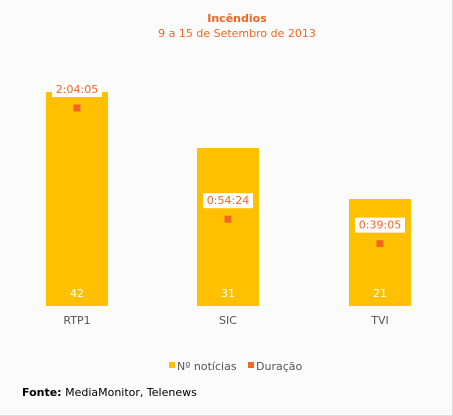 This screenshot has height=416, width=453. What do you see at coordinates (228, 293) in the screenshot?
I see `count-label-sic: 31` at bounding box center [228, 293].